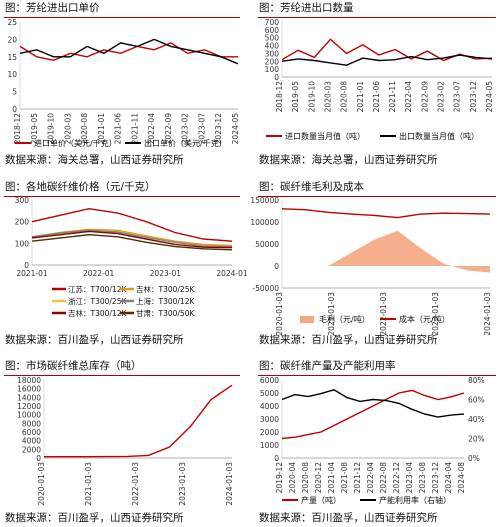 The image size is (500, 527). Describe the element at coordinates (489, 97) in the screenshot. I see `x-tick-label: 2024-05` at that location.